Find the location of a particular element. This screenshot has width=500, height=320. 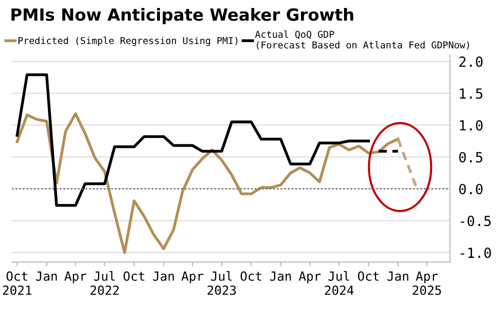

y-tick-label: -0.5 is located at coordinates (475, 221).